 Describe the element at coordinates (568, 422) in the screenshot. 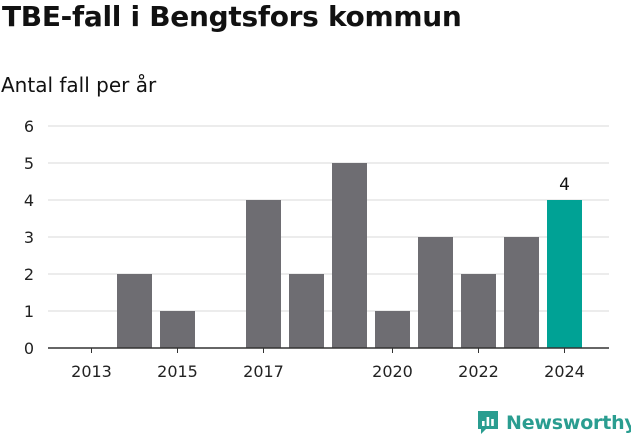

I see `brand-name: Newsworthy` at that location.